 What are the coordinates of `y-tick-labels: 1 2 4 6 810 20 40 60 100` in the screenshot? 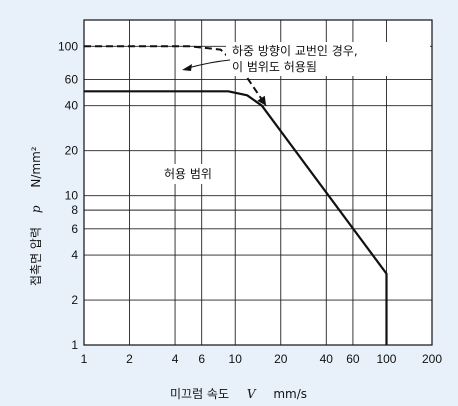 It's located at (68, 195).